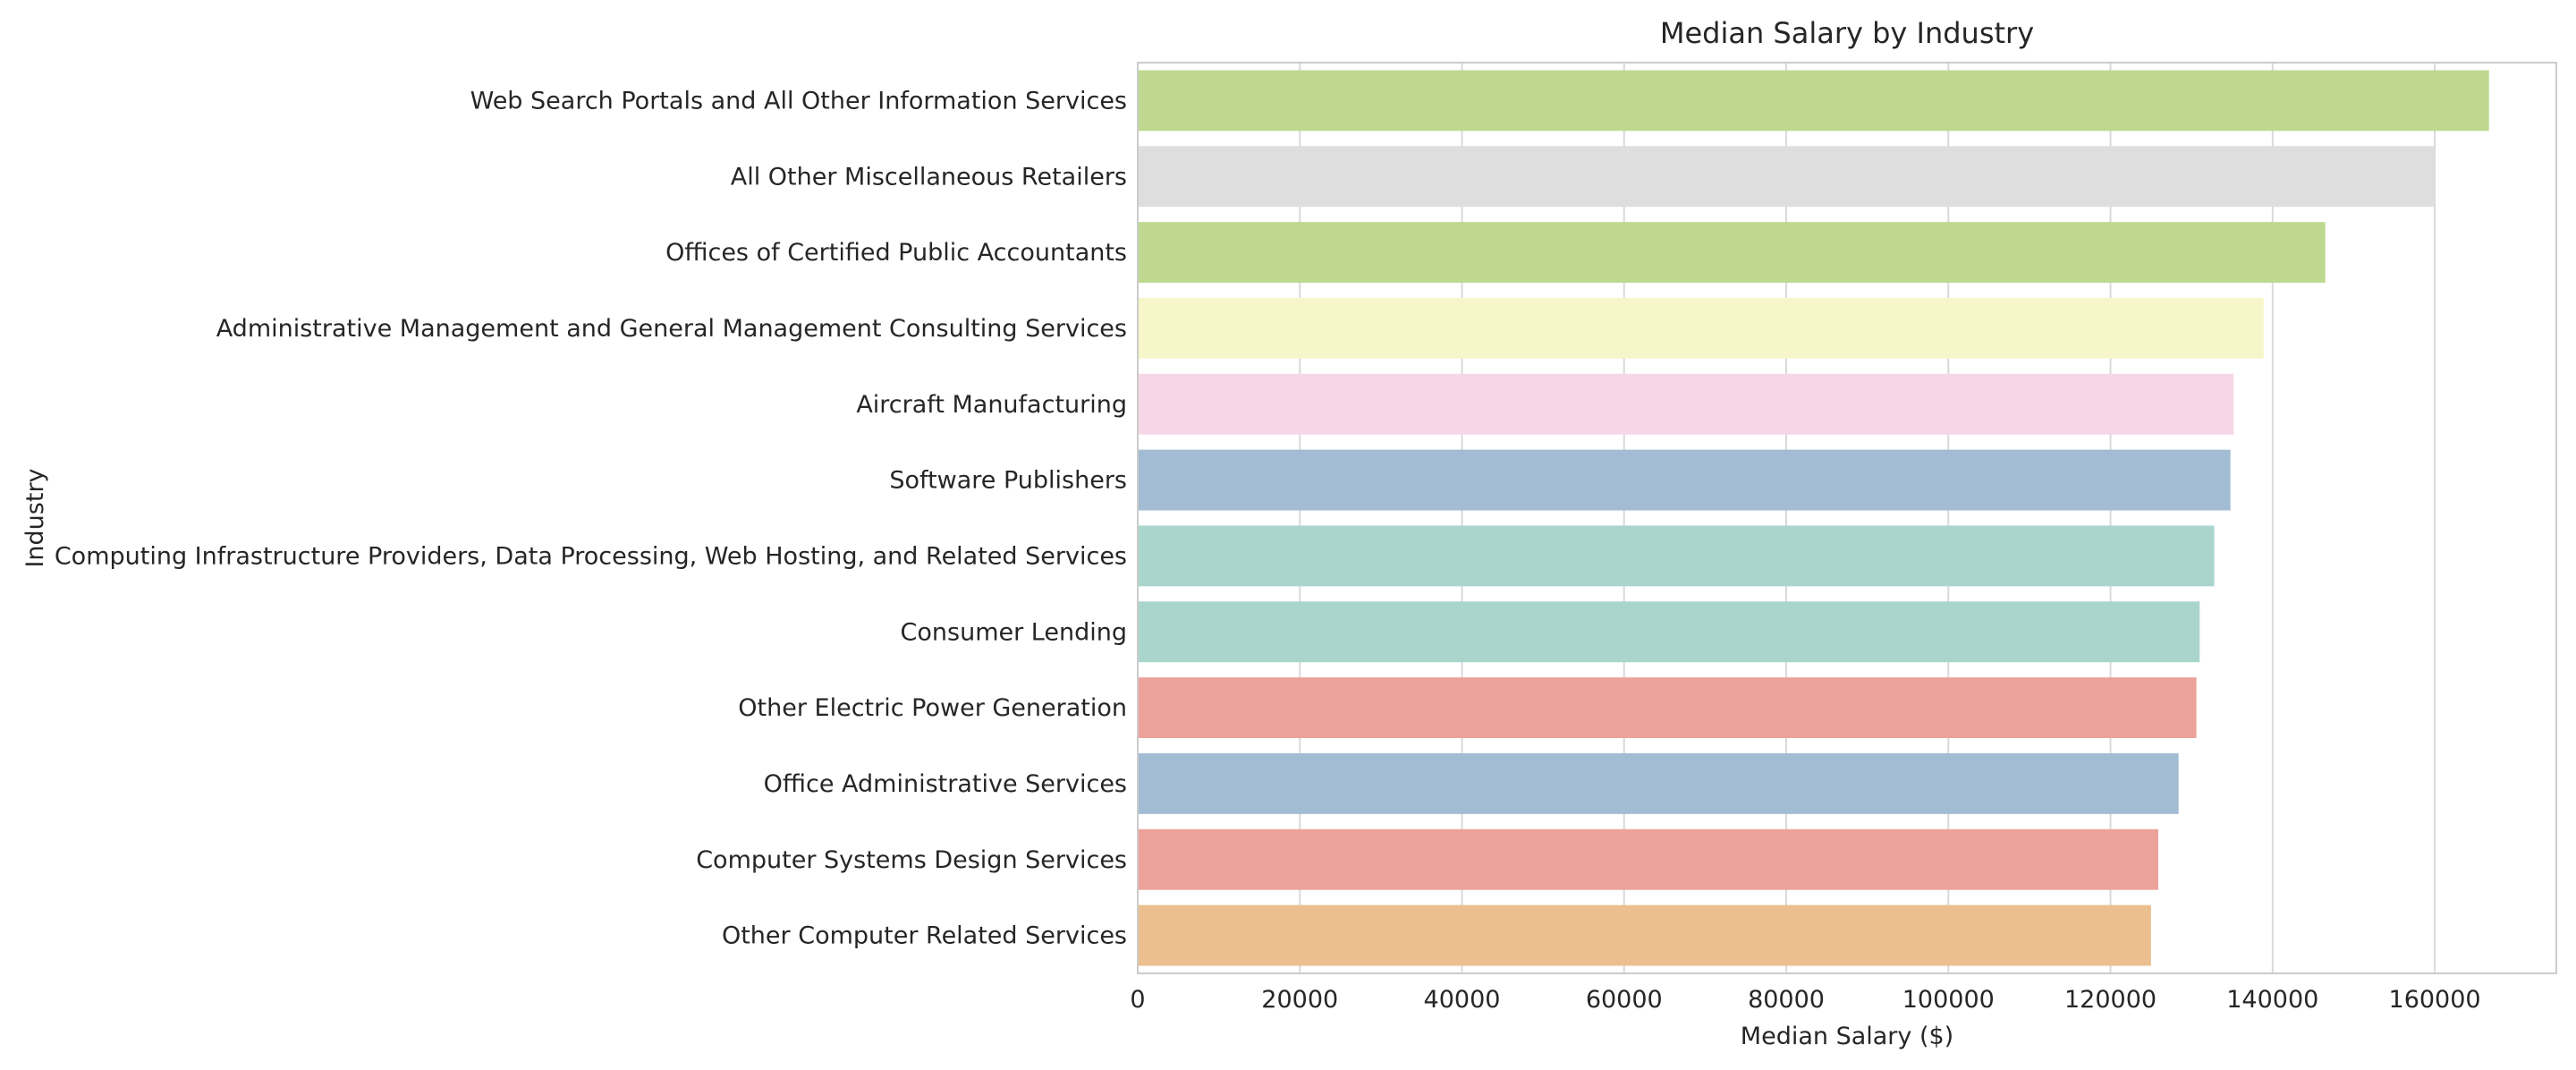  I want to click on y-tick-label: Other Electric Power Generation, so click(932, 708).